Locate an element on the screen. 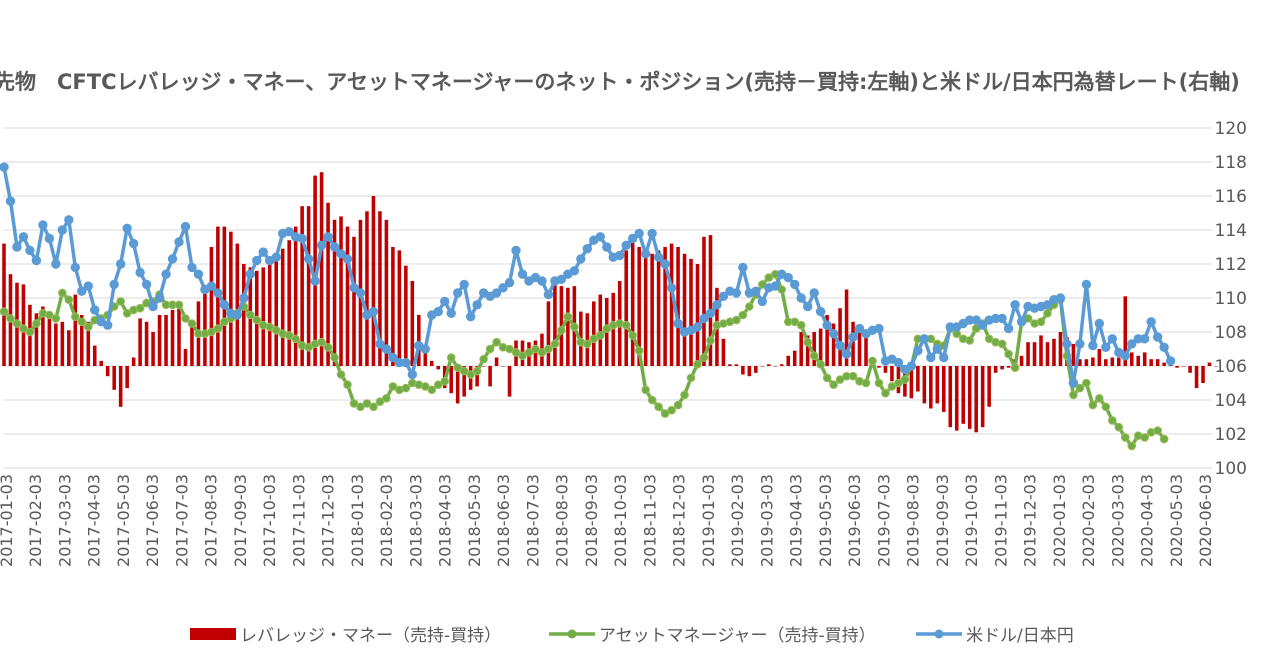 This screenshot has width=1280, height=668. legend-label: レバレッジ・マネー（売持-買持） is located at coordinates (370, 636).